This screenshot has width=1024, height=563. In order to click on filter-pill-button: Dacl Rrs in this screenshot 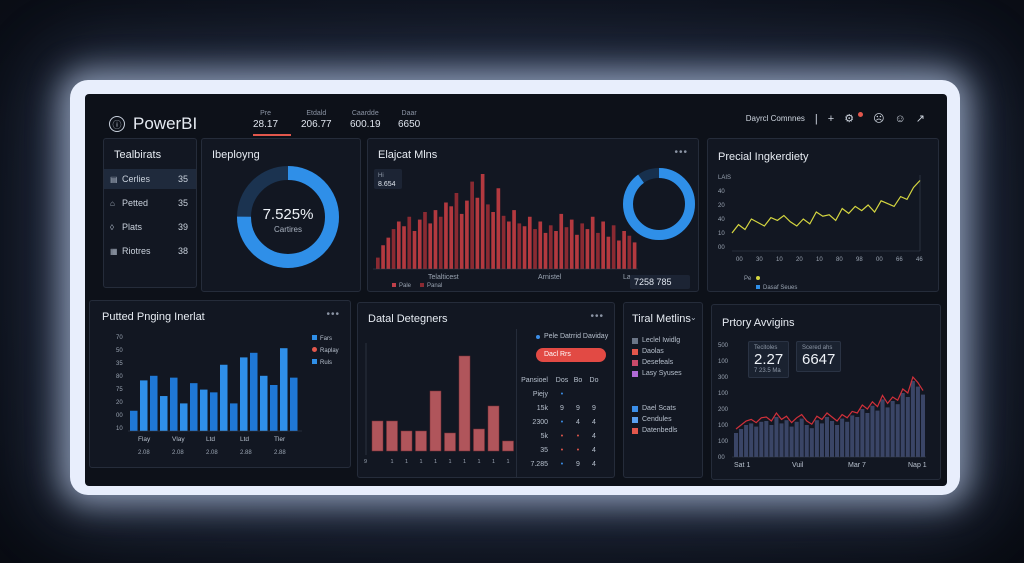, I will do `click(571, 355)`.